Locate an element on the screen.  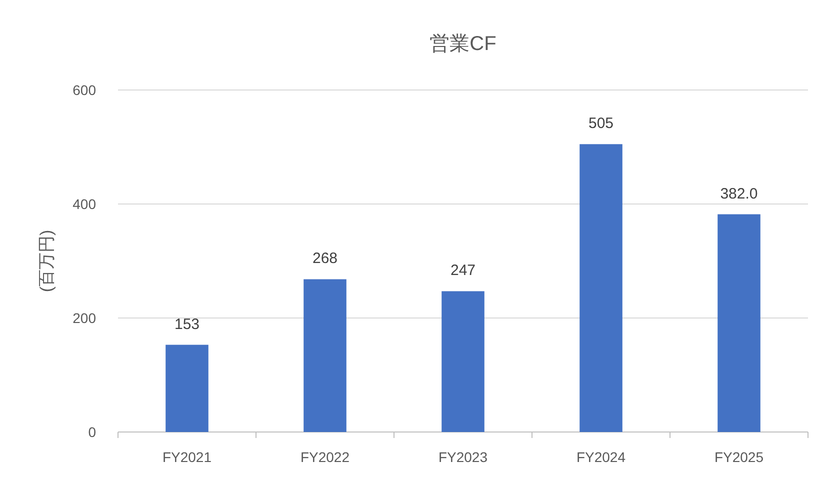
data-label: 268 is located at coordinates (325, 259).